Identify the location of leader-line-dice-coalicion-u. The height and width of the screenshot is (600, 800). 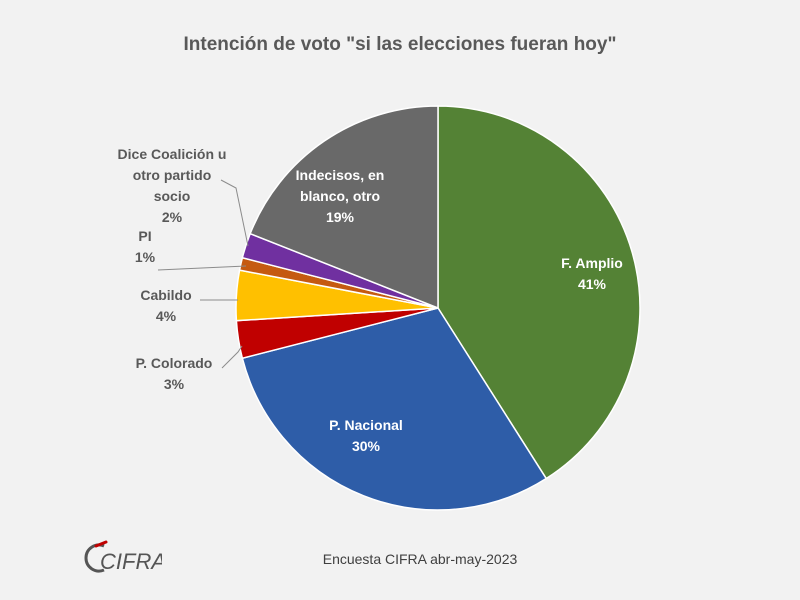
(234, 213).